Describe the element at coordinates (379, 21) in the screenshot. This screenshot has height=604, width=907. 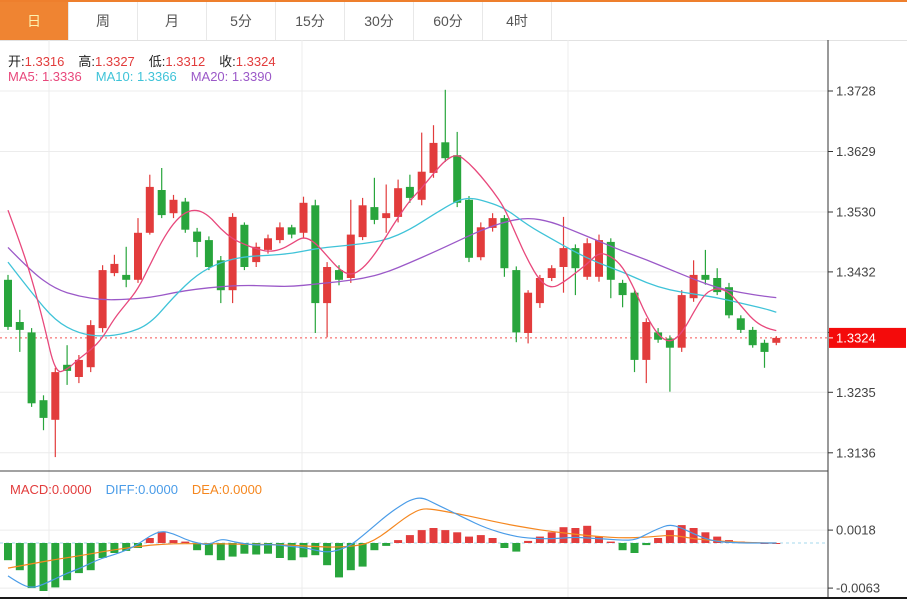
I see `tab-30min: 30分` at that location.